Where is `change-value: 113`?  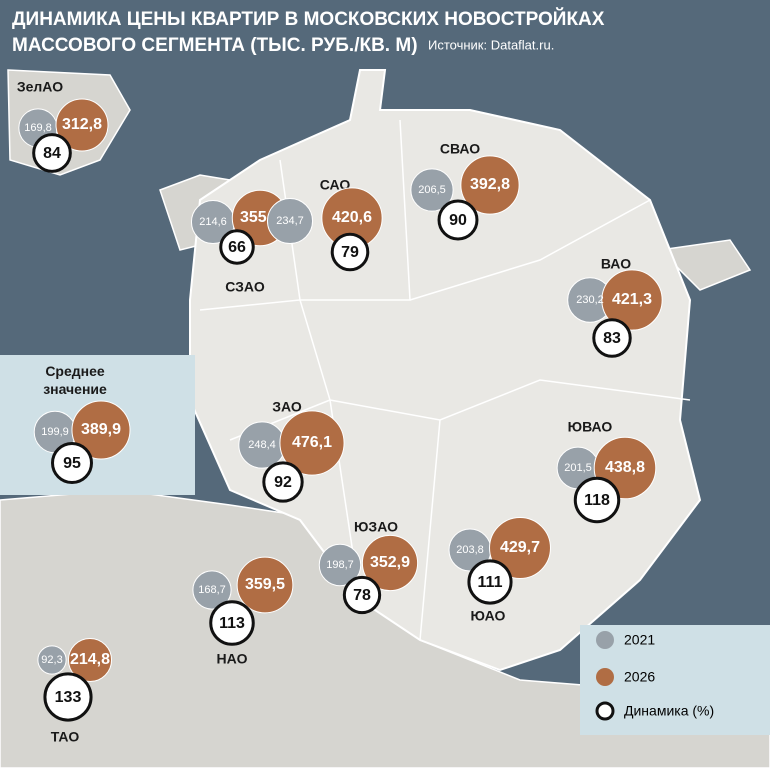 change-value: 113 is located at coordinates (232, 623).